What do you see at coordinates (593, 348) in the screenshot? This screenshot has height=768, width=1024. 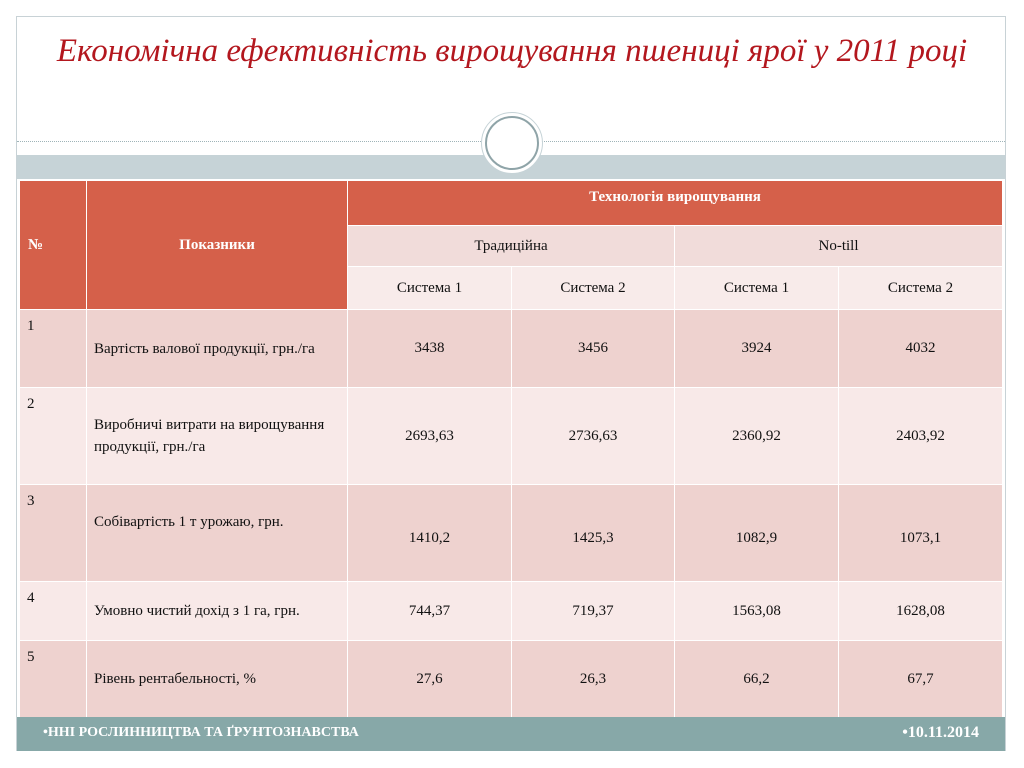 I see `row-value: 3456` at bounding box center [593, 348].